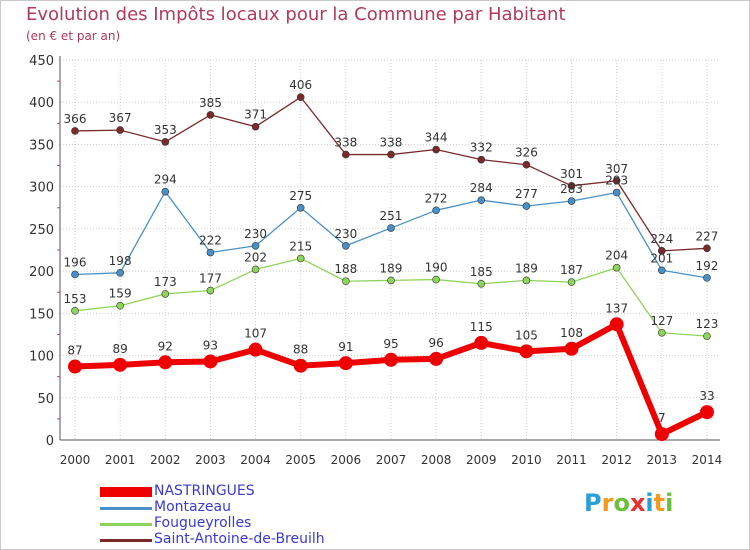 The image size is (750, 550). What do you see at coordinates (571, 333) in the screenshot?
I see `data-label: 108` at bounding box center [571, 333].